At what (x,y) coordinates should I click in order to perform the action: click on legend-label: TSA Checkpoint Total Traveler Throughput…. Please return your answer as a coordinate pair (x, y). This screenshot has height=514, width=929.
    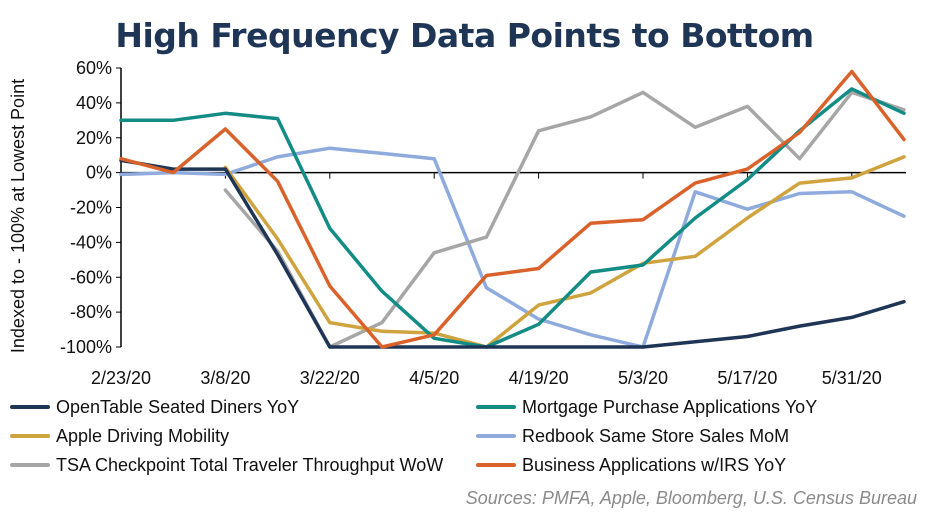
    Looking at the image, I should click on (250, 464).